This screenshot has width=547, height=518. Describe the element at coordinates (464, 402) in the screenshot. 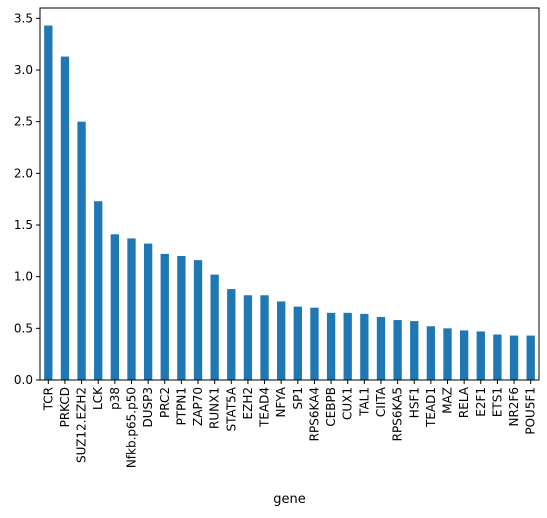

I see `x-tick-label: RELA` at that location.